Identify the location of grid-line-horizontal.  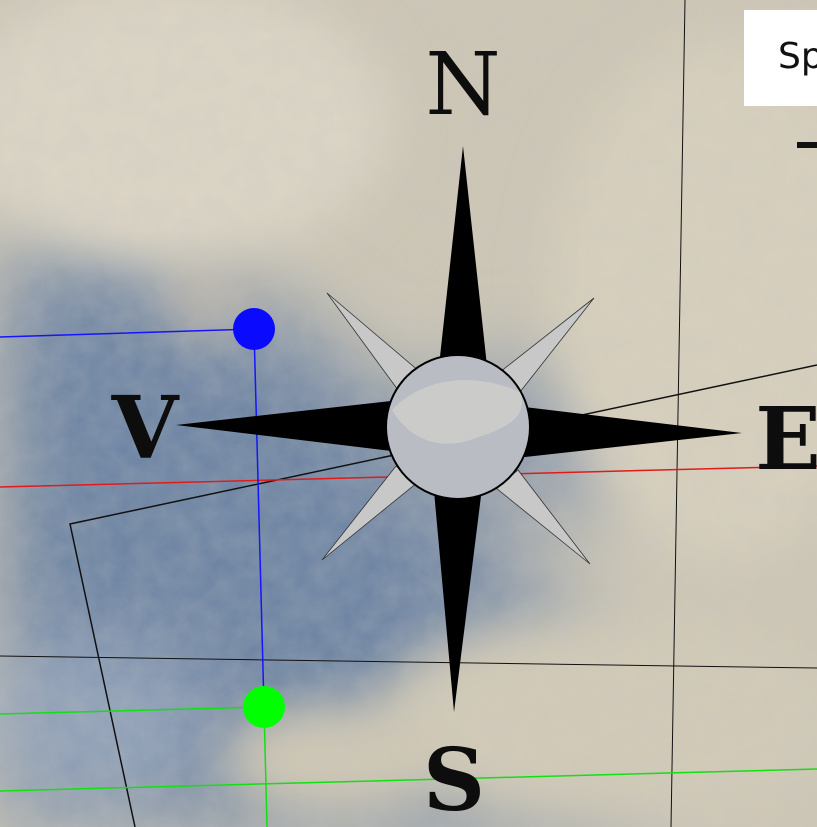
(408, 662).